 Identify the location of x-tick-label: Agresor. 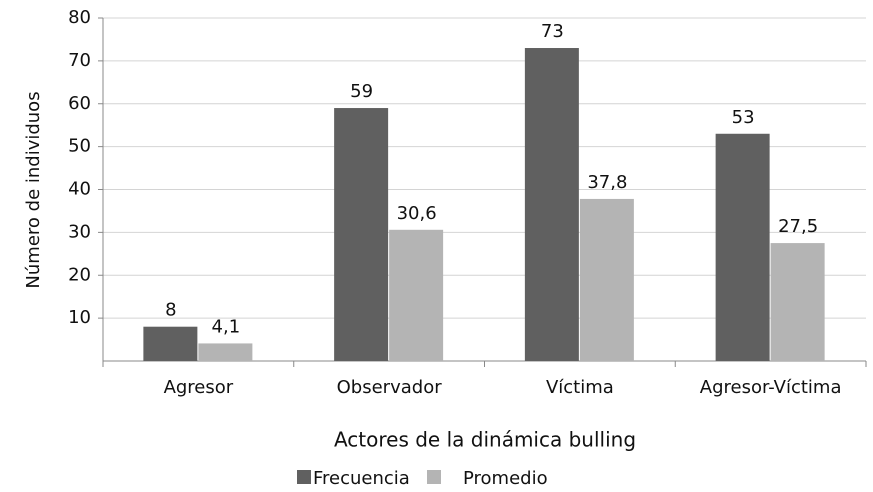
(199, 387).